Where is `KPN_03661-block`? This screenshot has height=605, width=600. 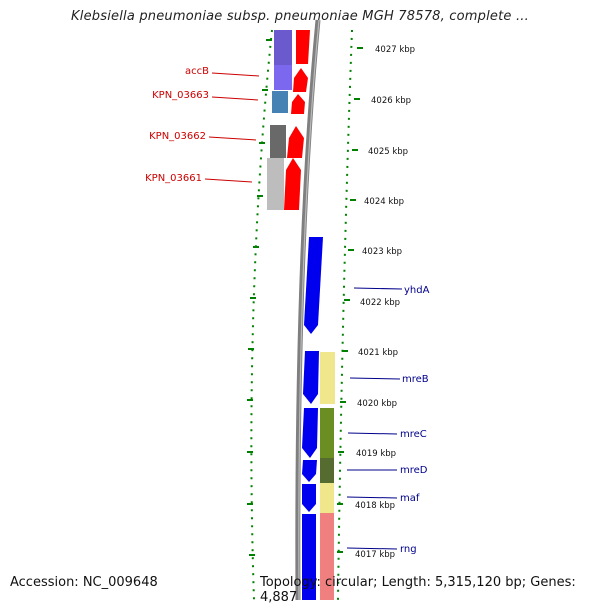
KPN_03661-block is located at coordinates (275, 184).